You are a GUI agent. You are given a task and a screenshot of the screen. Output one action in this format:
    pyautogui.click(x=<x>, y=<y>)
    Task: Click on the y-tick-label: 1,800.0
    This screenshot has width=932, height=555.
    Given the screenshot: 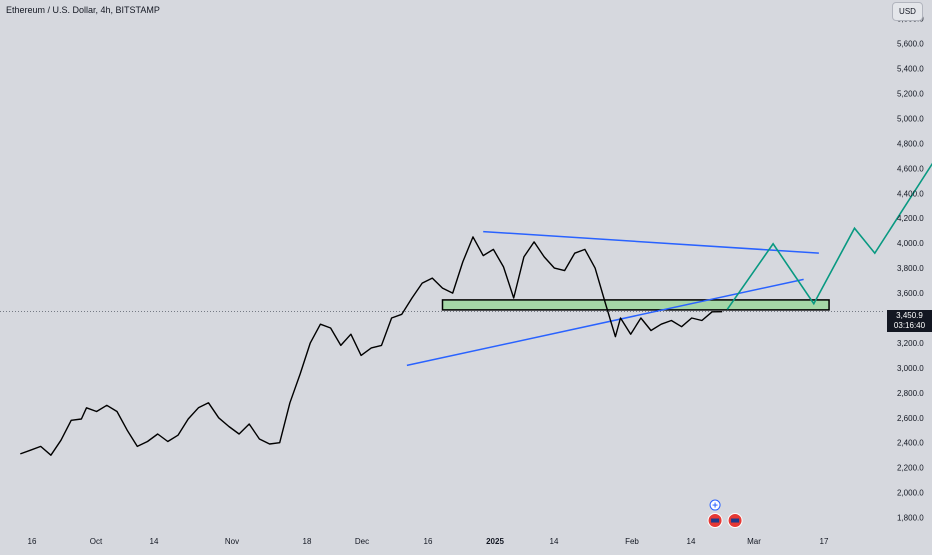 What is the action you would take?
    pyautogui.click(x=910, y=518)
    